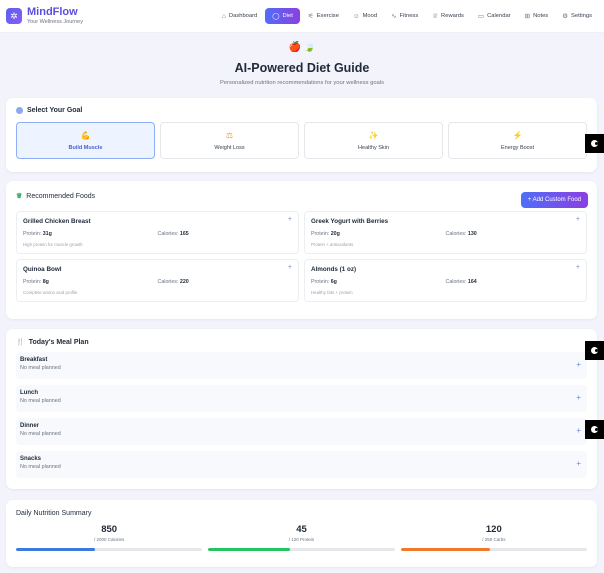  What do you see at coordinates (184, 234) in the screenshot?
I see `calories-value: 165` at bounding box center [184, 234].